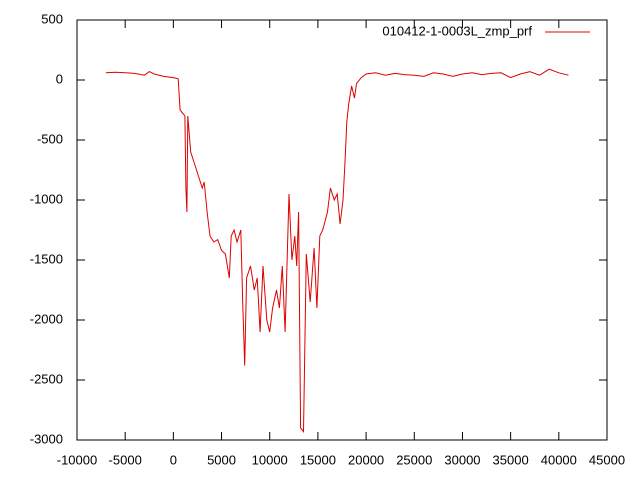 The width and height of the screenshot is (640, 480). Describe the element at coordinates (607, 459) in the screenshot. I see `x-tick-label: 45000` at that location.